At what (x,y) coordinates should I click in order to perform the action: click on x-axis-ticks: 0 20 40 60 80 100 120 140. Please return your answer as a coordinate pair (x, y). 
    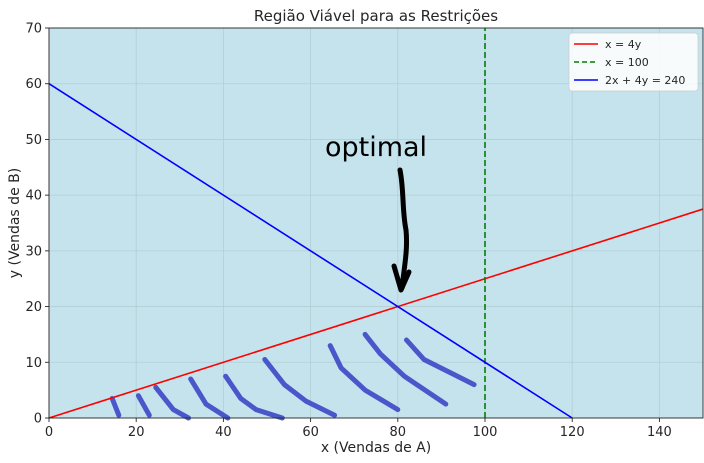
    Looking at the image, I should click on (358, 429).